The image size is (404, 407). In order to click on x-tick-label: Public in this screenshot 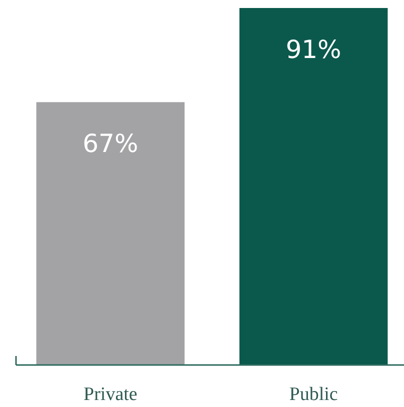, I will do `click(313, 394)`.